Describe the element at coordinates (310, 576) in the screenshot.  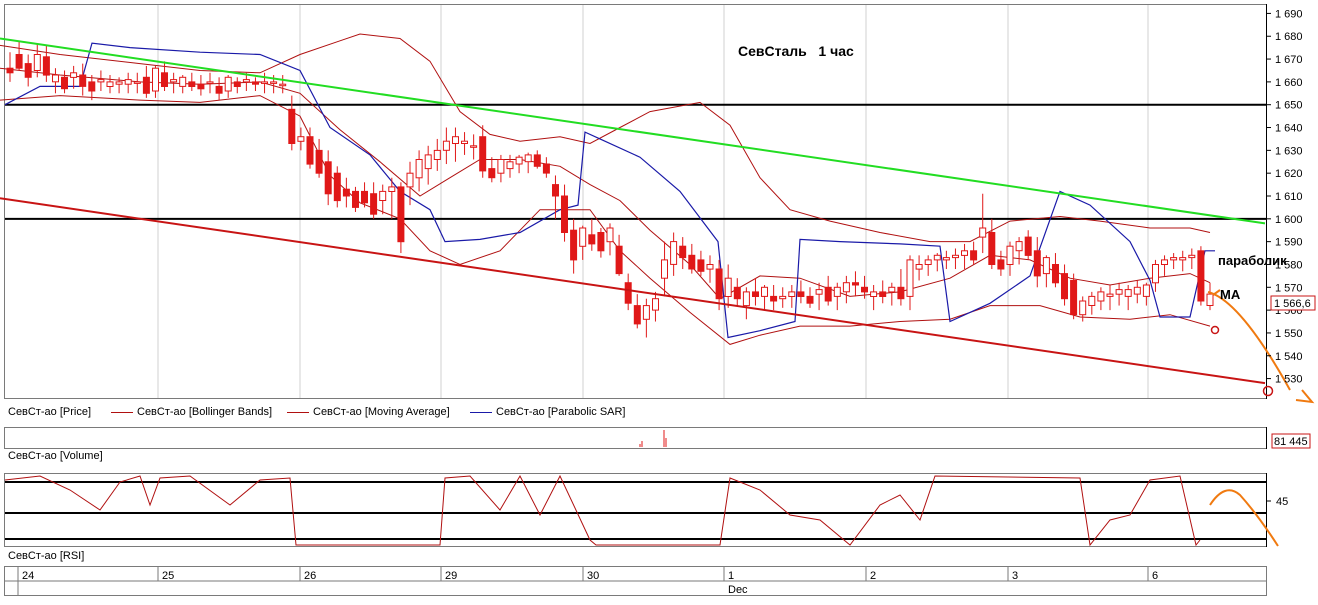
I see `x-axis-day-label: 26` at that location.